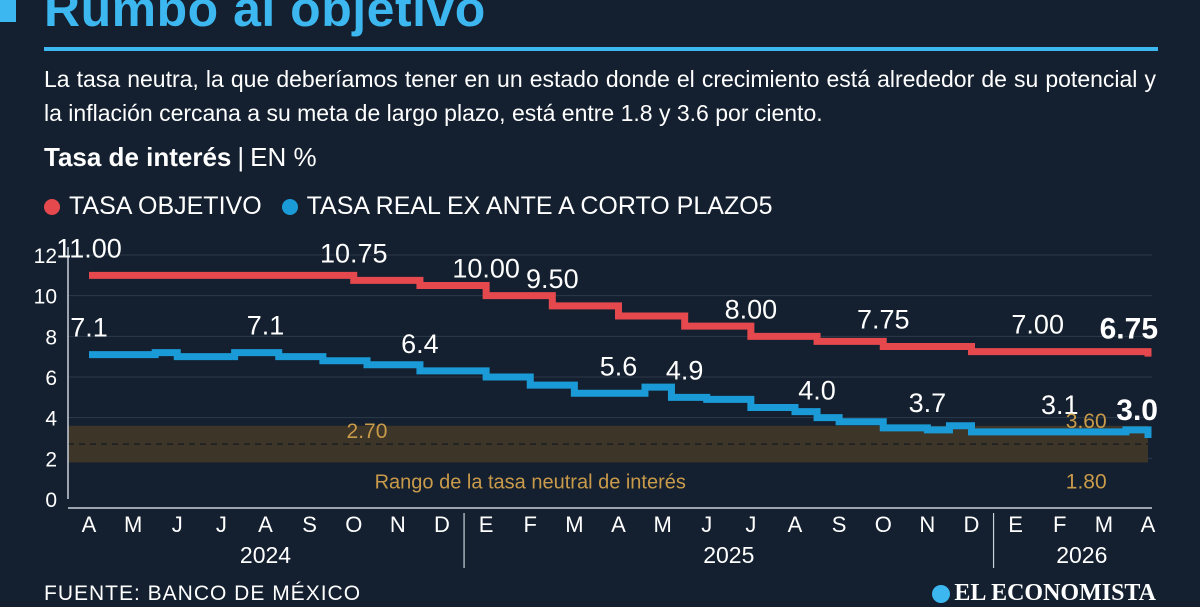 This screenshot has width=1200, height=607. I want to click on data-label-s0-0: 11.00, so click(89, 248).